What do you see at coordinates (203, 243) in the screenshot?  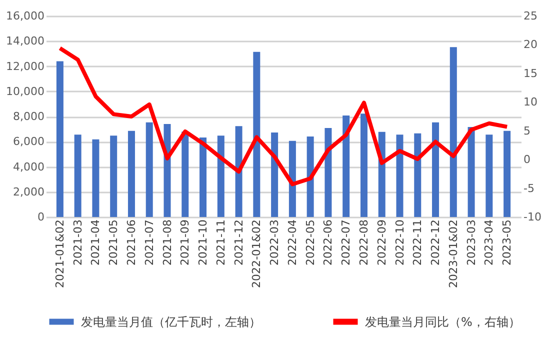 I see `x-tick-label: 2021-10` at bounding box center [203, 243].